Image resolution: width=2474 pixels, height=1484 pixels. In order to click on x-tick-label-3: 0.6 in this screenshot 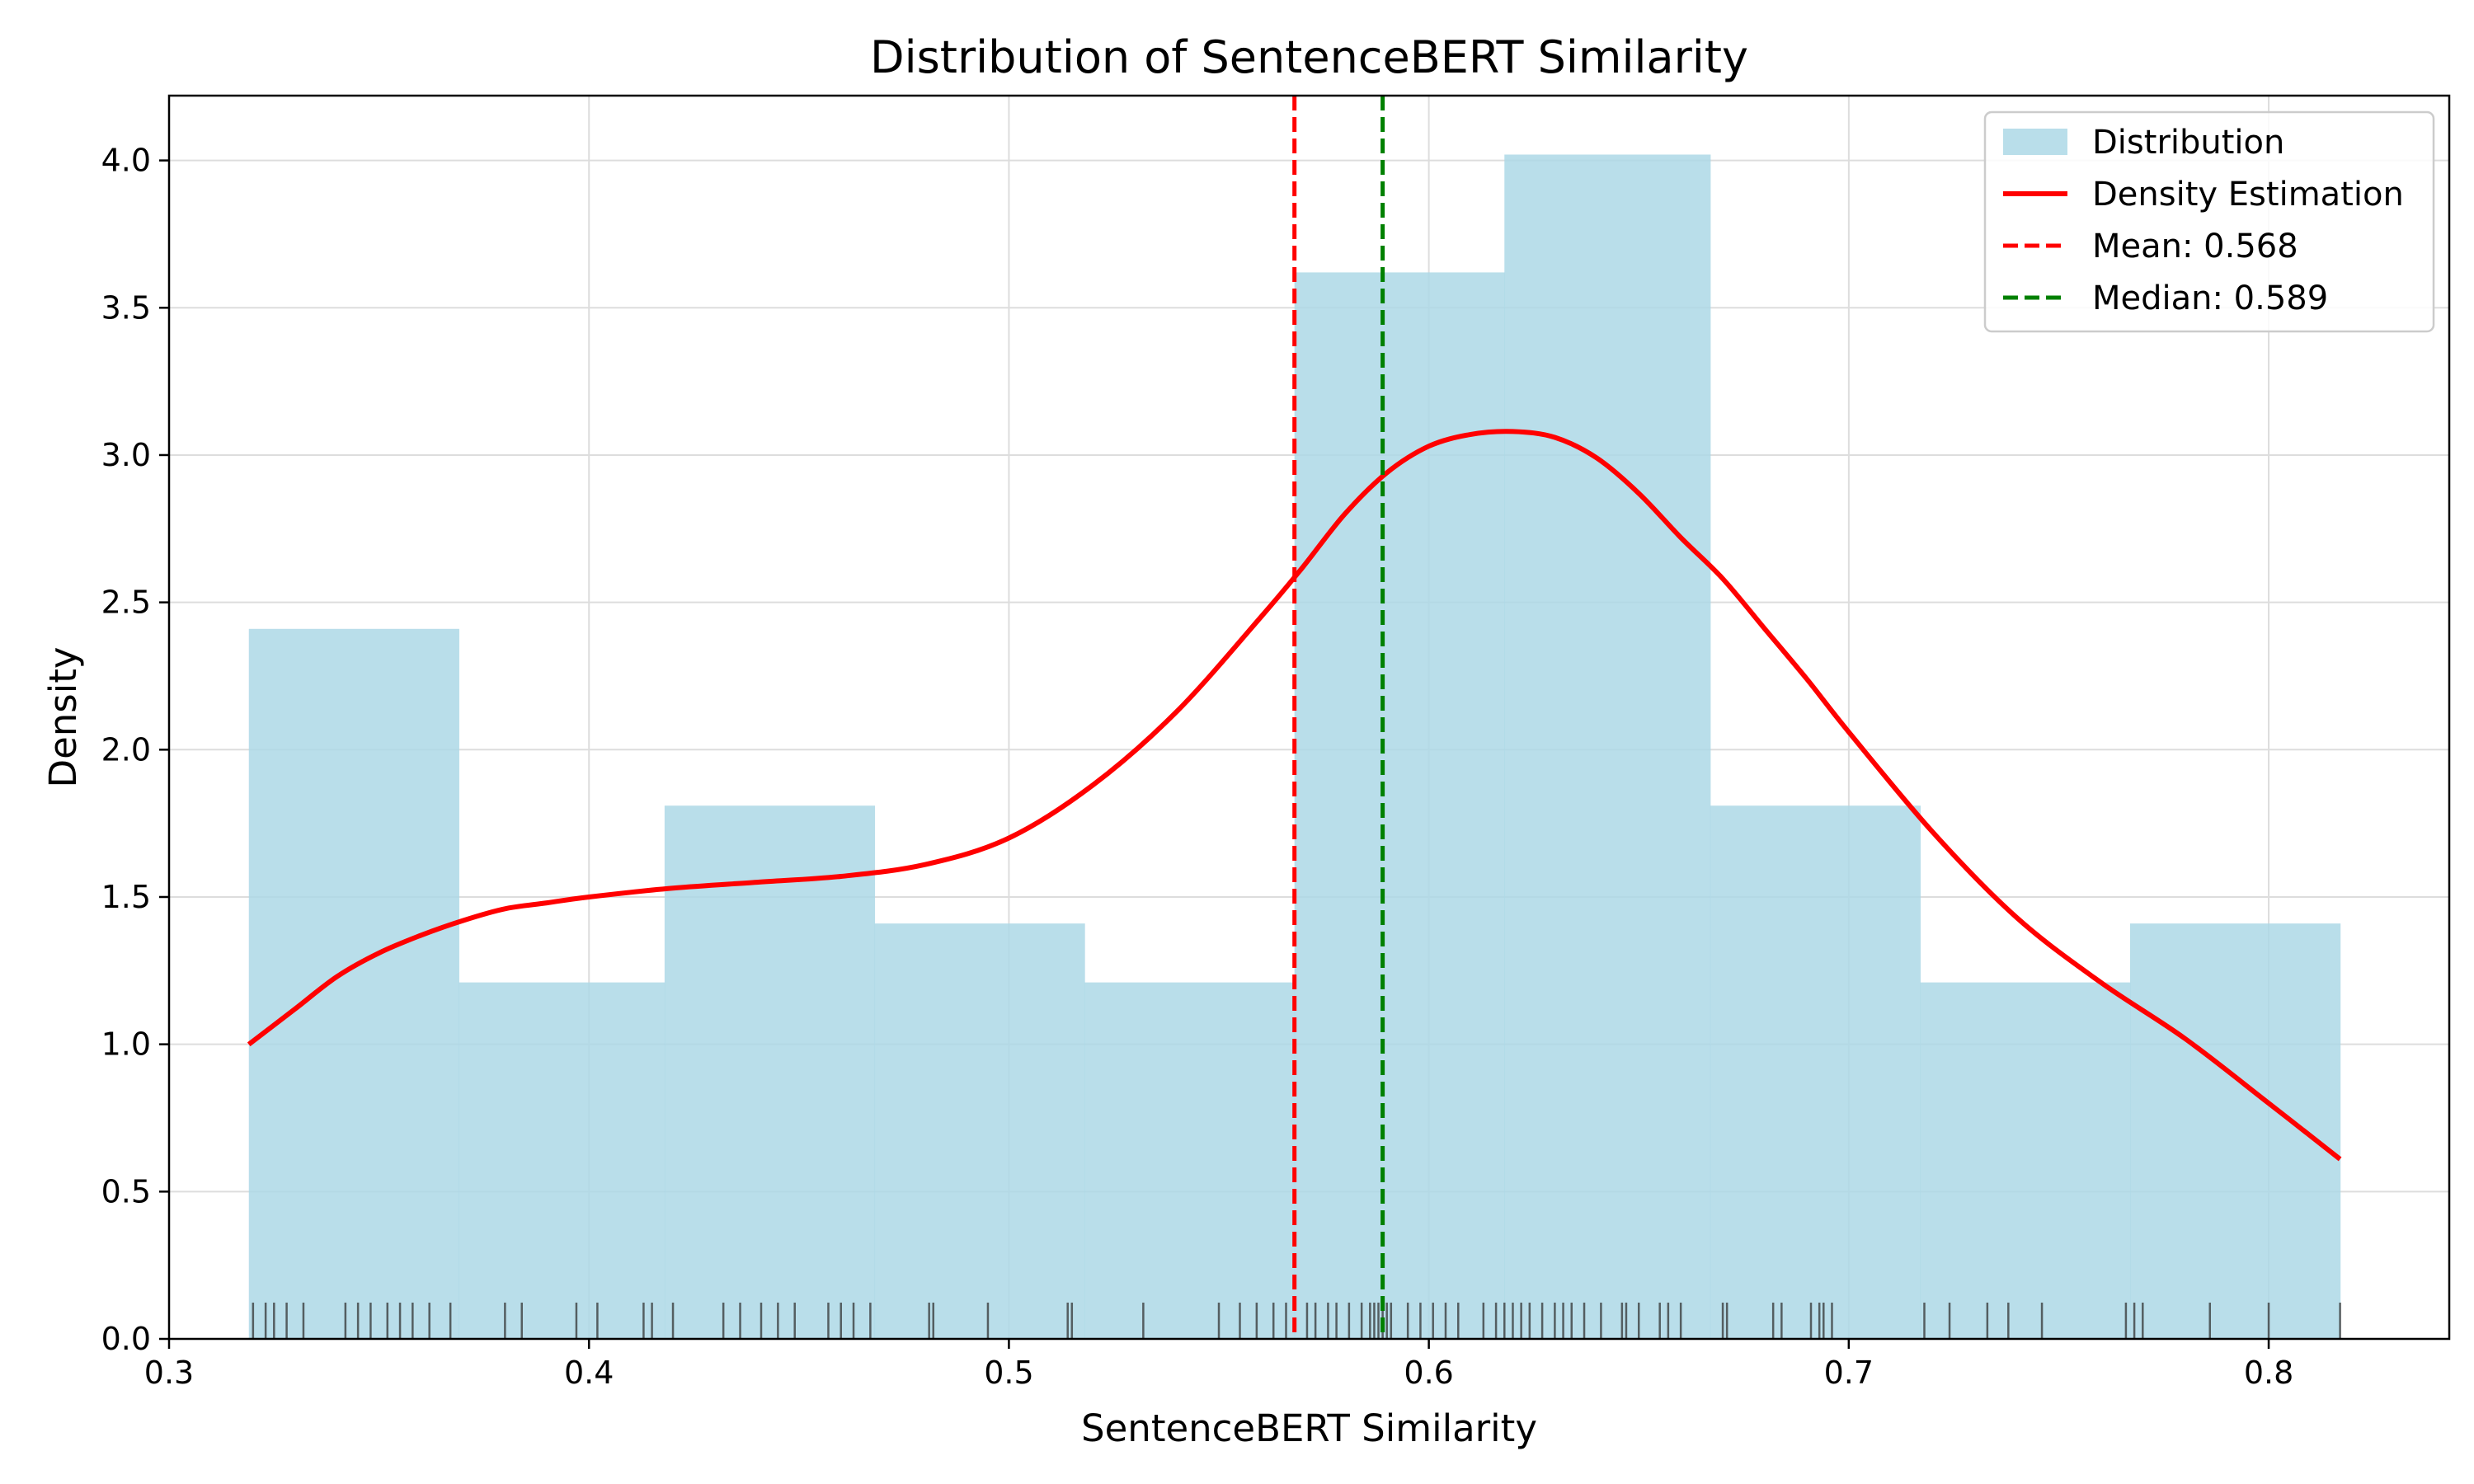, I will do `click(1428, 1373)`.